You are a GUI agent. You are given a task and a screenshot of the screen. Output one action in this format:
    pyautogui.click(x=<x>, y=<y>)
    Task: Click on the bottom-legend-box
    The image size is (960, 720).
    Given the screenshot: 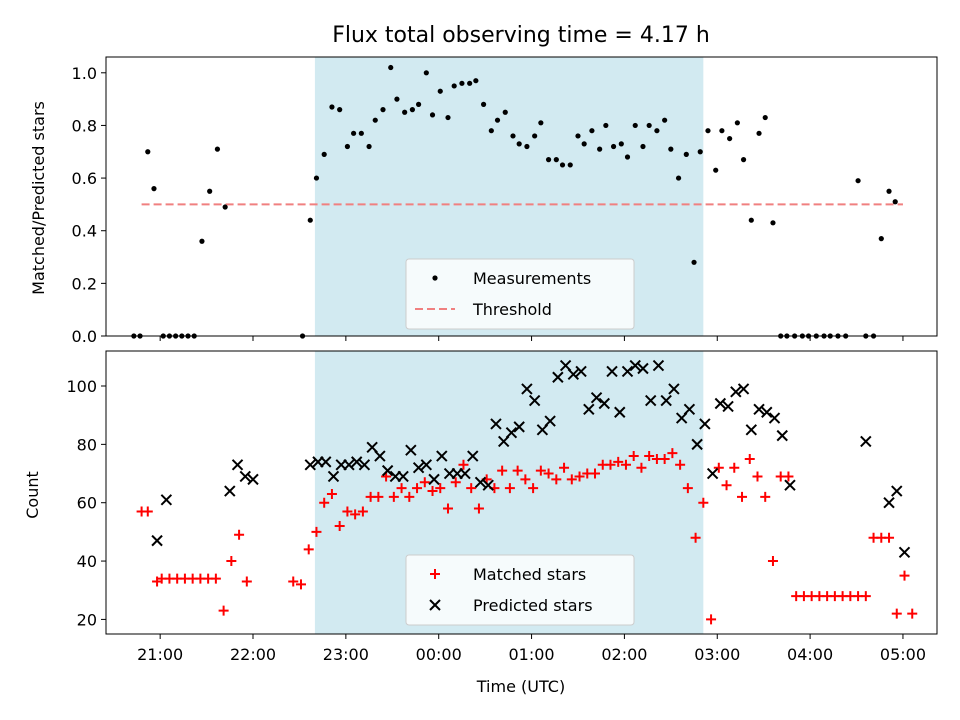 What is the action you would take?
    pyautogui.click(x=520, y=590)
    